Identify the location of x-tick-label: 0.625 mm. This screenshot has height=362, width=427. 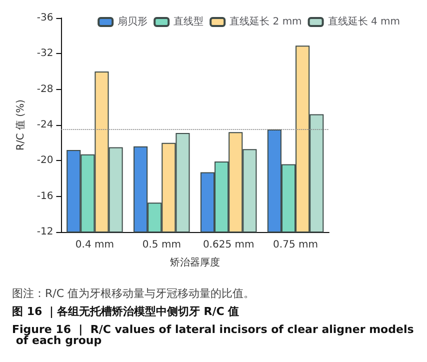
(228, 245).